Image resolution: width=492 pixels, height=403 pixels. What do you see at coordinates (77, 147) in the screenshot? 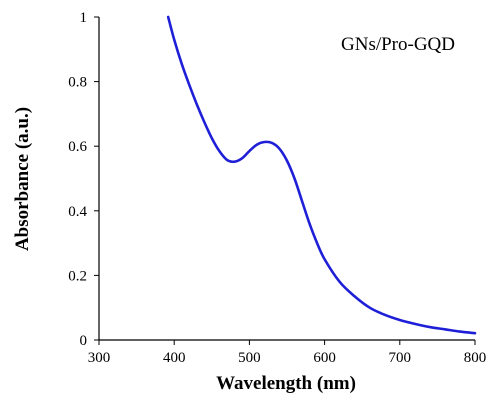
I see `y-tick-label: 0.6` at bounding box center [77, 147].